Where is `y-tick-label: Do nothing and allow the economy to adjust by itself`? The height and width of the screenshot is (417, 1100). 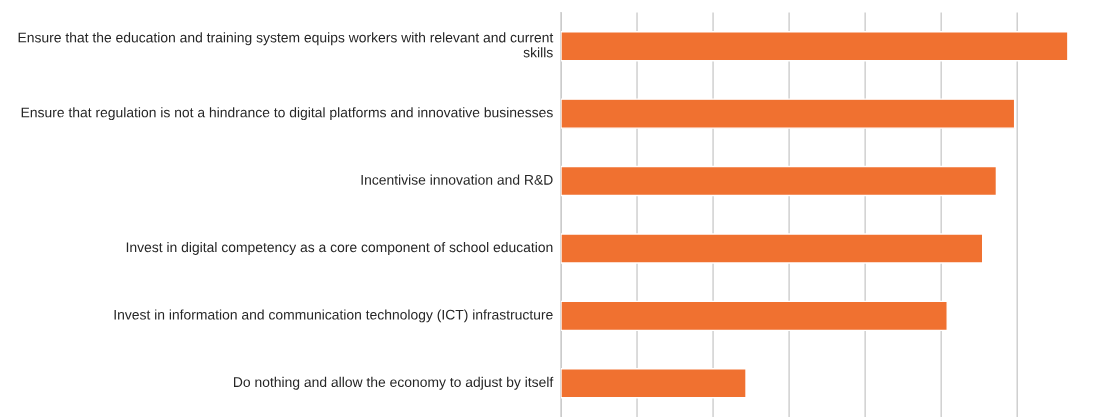 y-tick-label: Do nothing and allow the economy to adjust by itself is located at coordinates (394, 383).